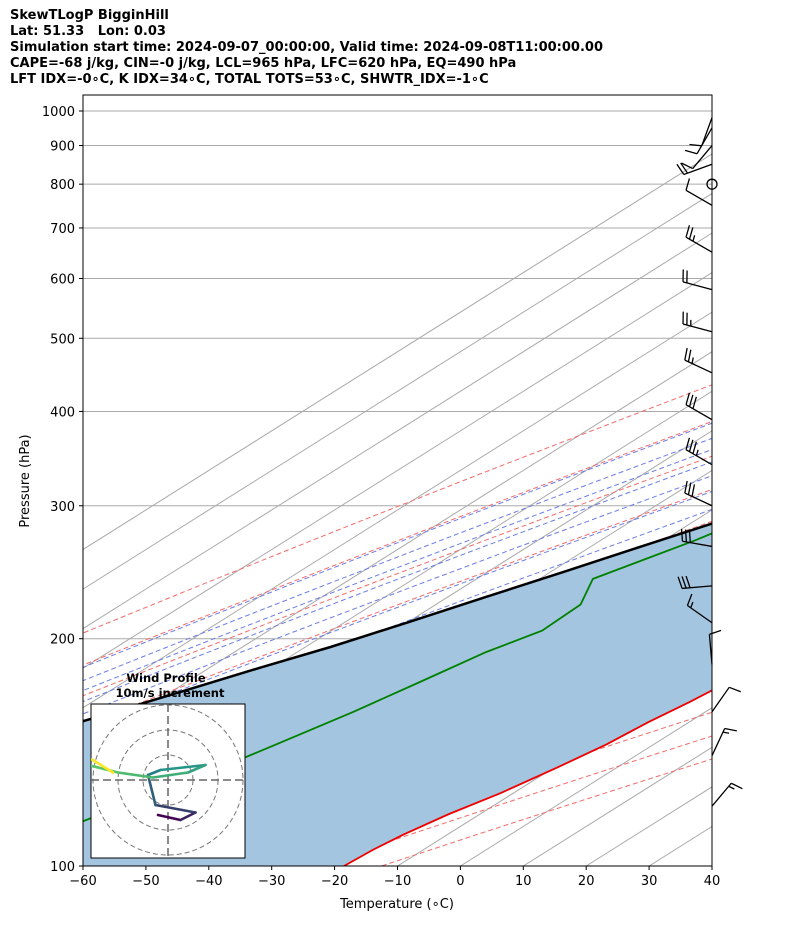 The height and width of the screenshot is (937, 794). What do you see at coordinates (271, 881) in the screenshot?
I see `x-tick-label: −30` at bounding box center [271, 881].